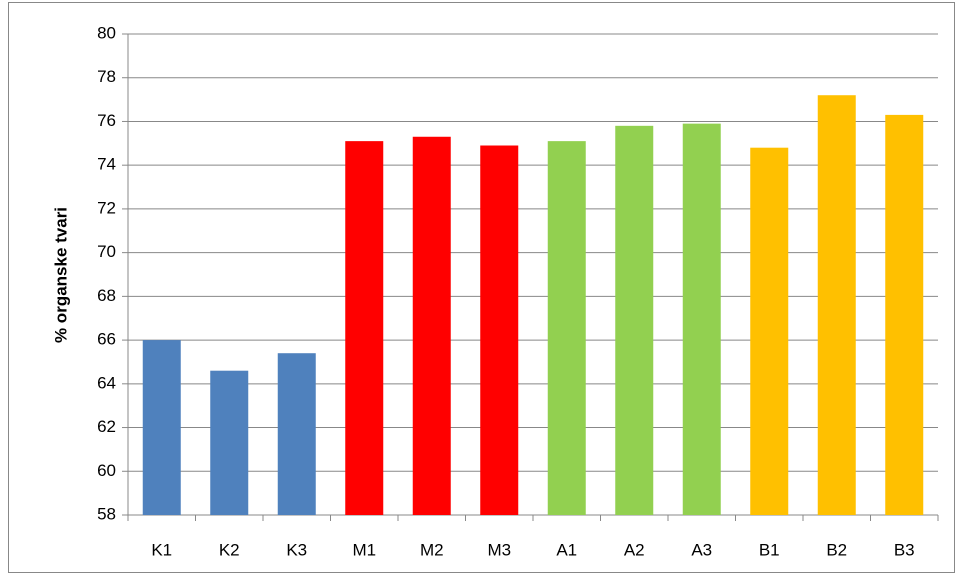 This screenshot has width=957, height=575. What do you see at coordinates (432, 549) in the screenshot?
I see `x-tick-label: M2` at bounding box center [432, 549].